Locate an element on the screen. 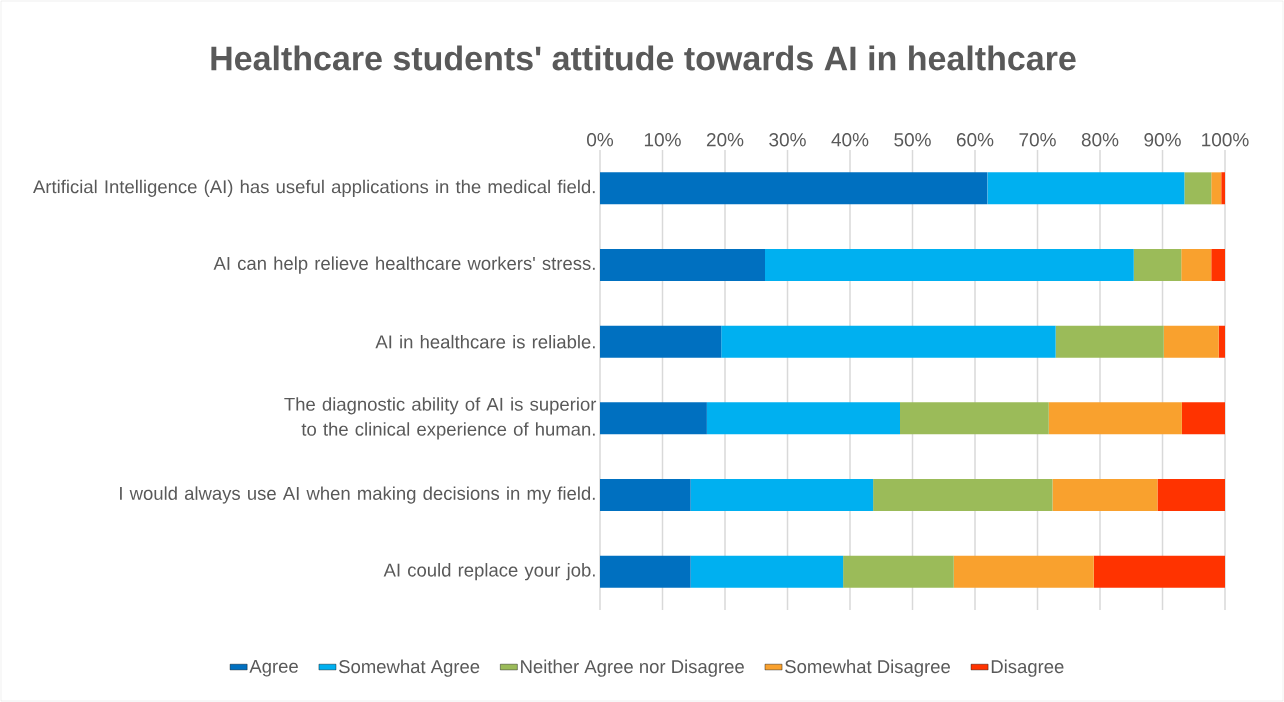  x-tick-label: 30% is located at coordinates (787, 140).